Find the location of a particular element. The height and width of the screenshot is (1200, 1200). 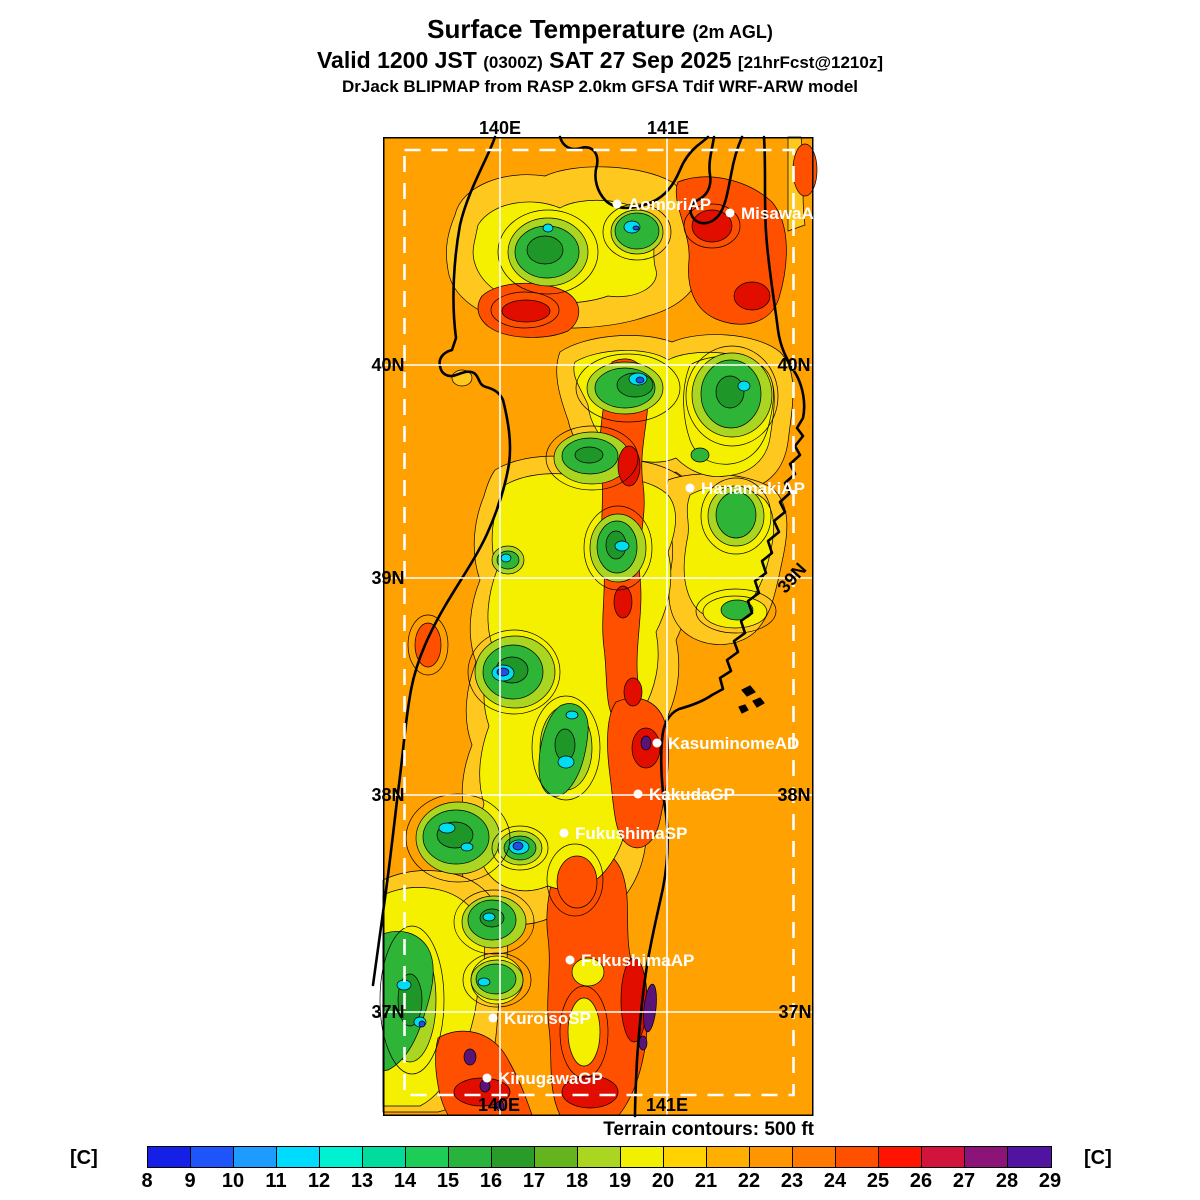

station-label: KakudaGP is located at coordinates (692, 794).